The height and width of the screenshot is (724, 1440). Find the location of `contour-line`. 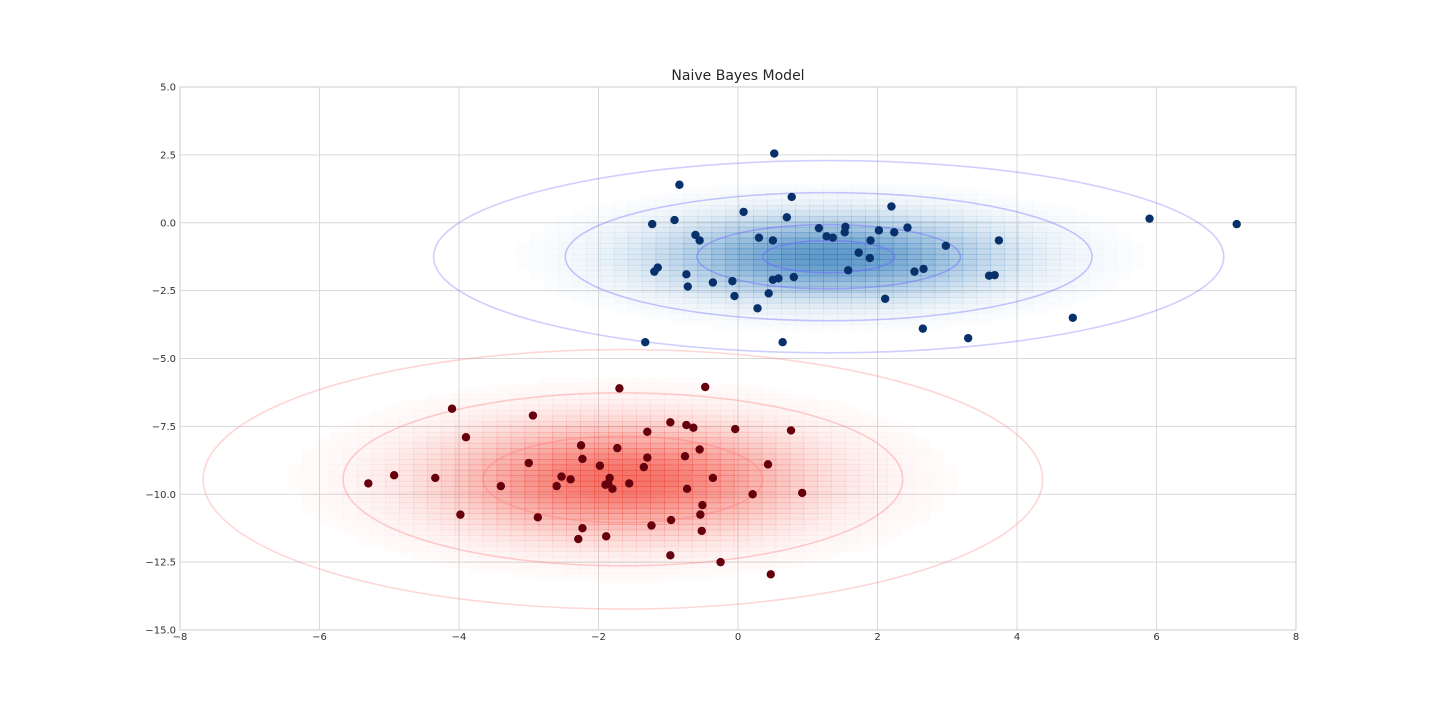

contour-line is located at coordinates (623, 479).